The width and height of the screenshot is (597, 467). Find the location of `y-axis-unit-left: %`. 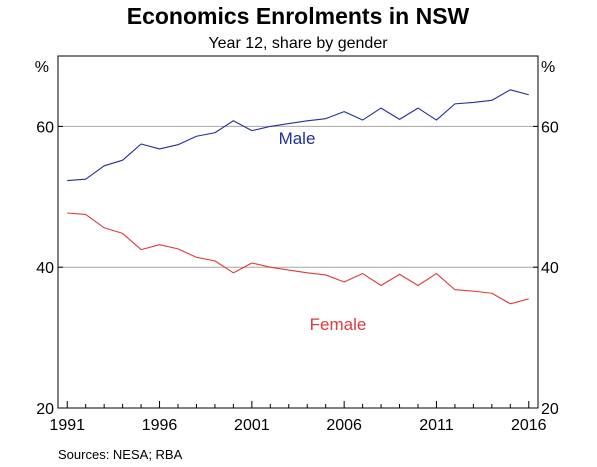

y-axis-unit-left: % is located at coordinates (42, 67).